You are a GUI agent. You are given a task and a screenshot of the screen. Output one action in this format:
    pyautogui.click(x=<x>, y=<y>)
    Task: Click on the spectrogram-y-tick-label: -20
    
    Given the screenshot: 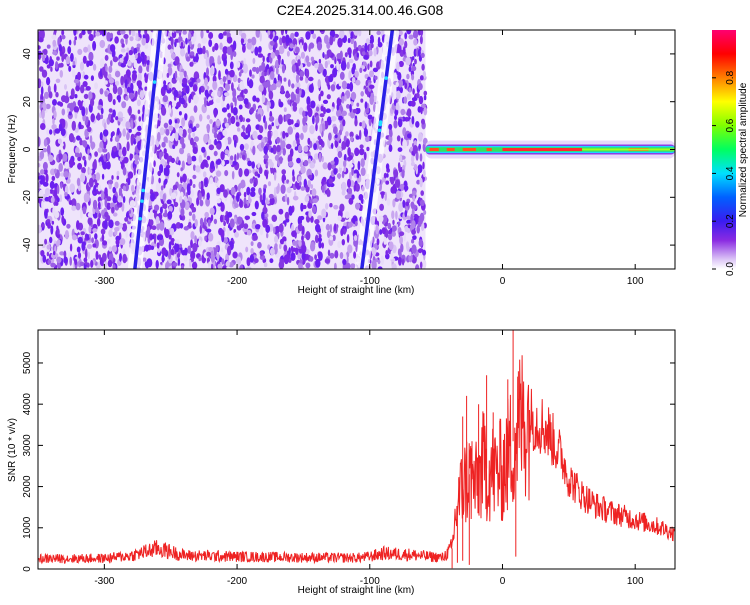 What is the action you would take?
    pyautogui.click(x=27, y=197)
    